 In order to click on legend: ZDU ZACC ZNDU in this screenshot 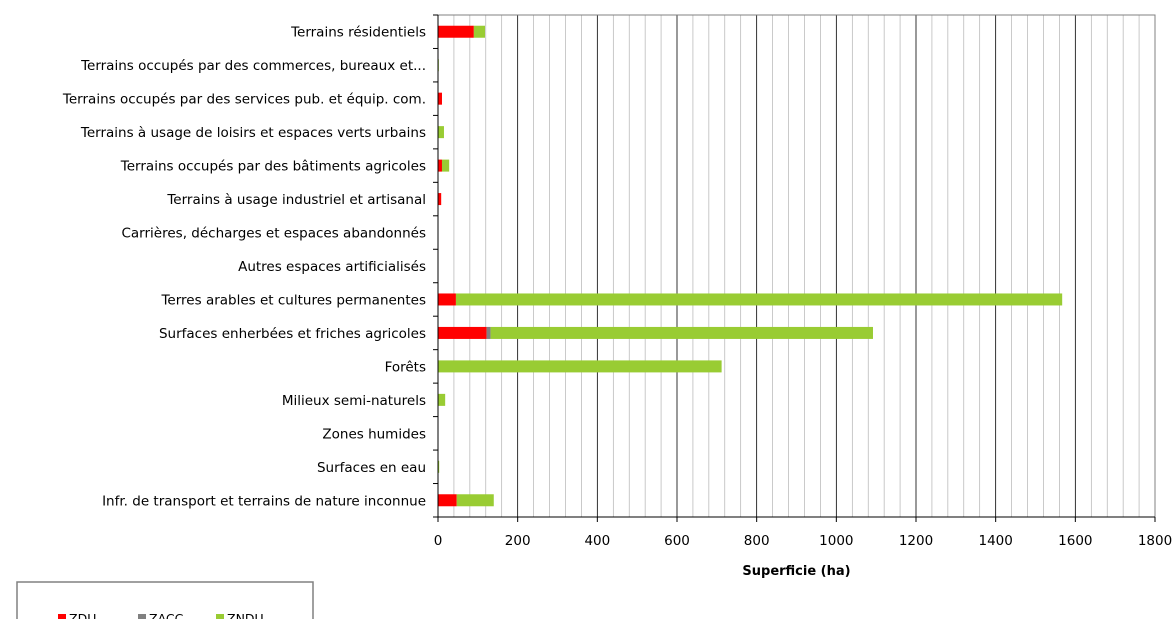, I will do `click(165, 600)`.